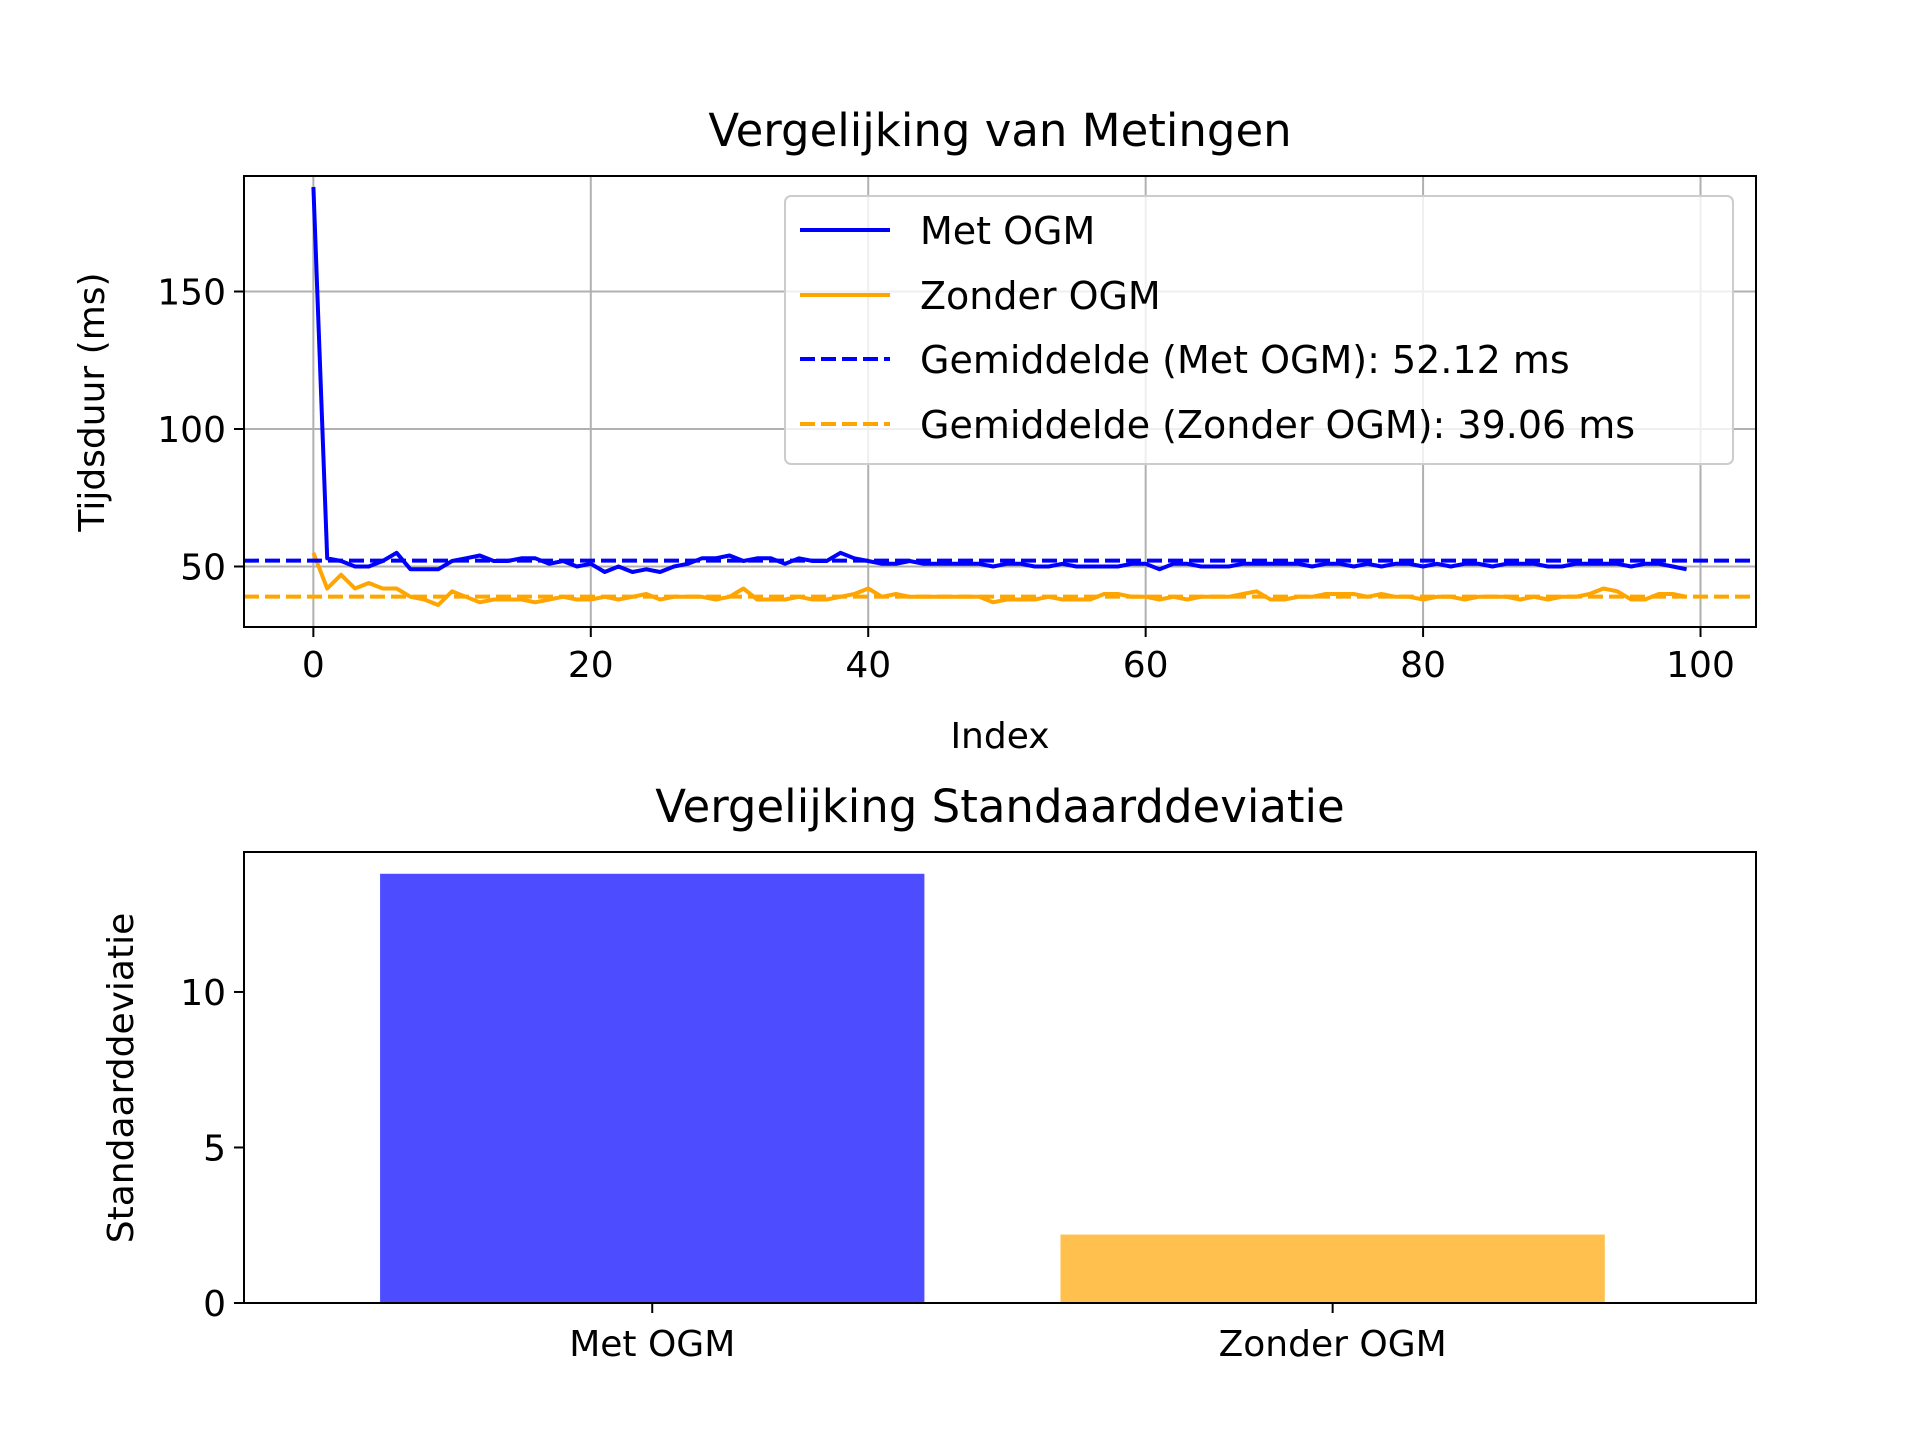  What do you see at coordinates (1333, 1344) in the screenshot?
I see `x-tick-label: Zonder OGM` at bounding box center [1333, 1344].